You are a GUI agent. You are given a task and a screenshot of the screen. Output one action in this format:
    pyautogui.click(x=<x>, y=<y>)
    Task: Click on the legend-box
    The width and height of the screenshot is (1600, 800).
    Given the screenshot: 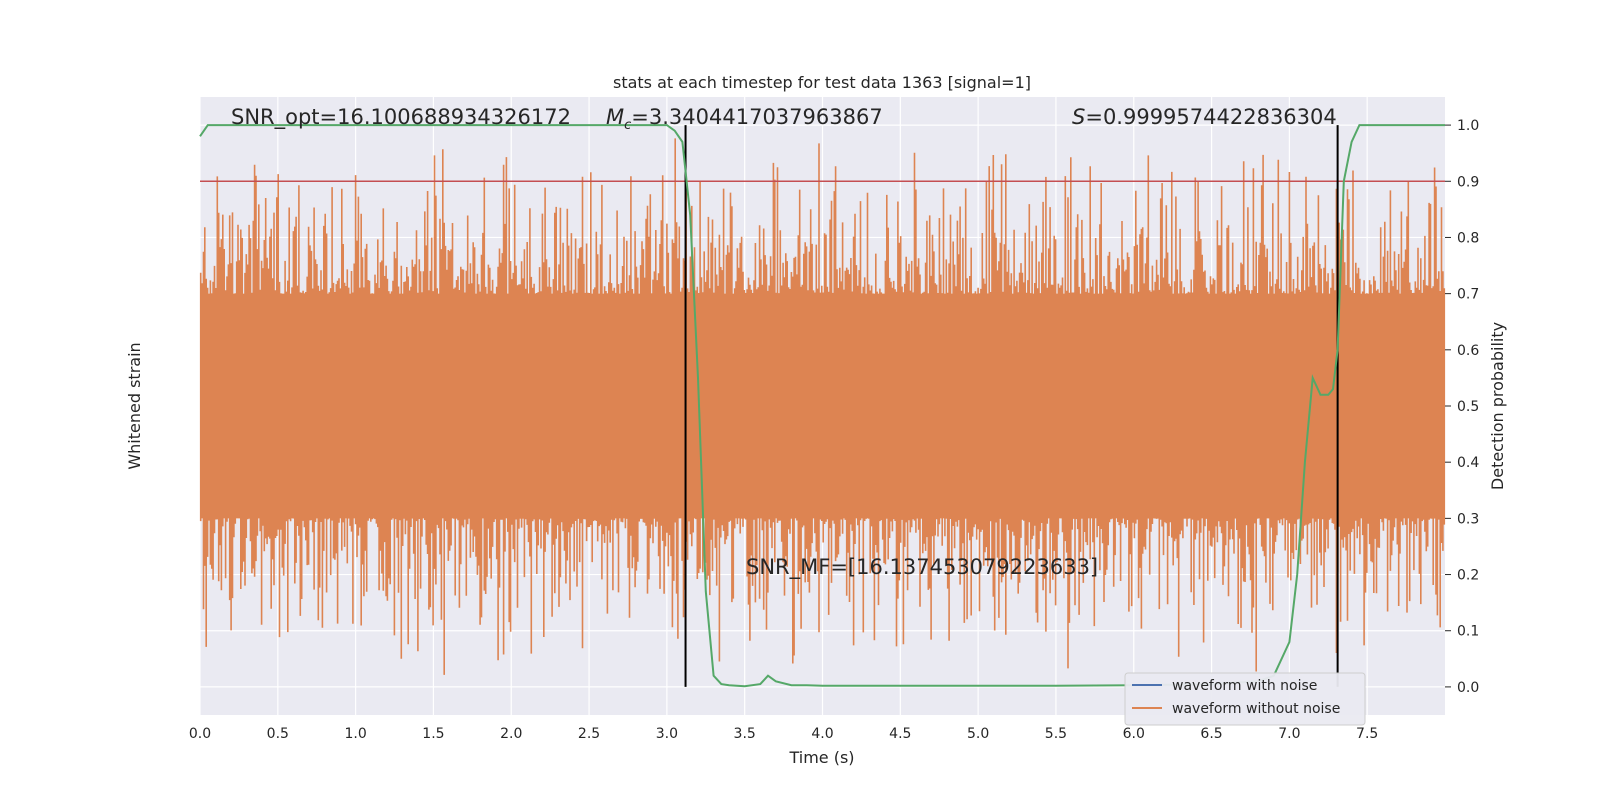 What is the action you would take?
    pyautogui.click(x=1245, y=699)
    